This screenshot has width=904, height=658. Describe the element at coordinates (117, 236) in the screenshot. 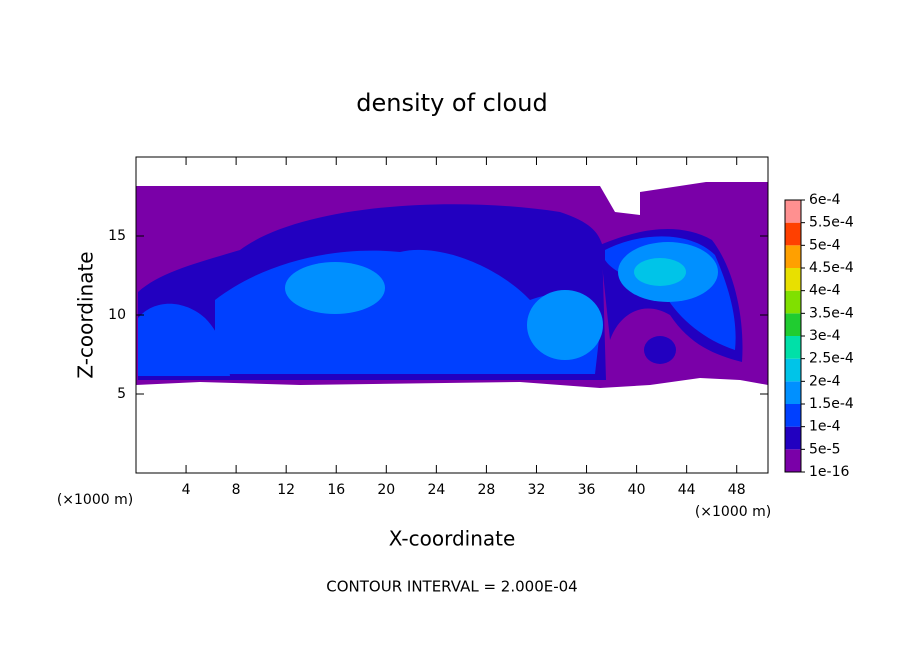

I see `y-tick-label: 15` at that location.